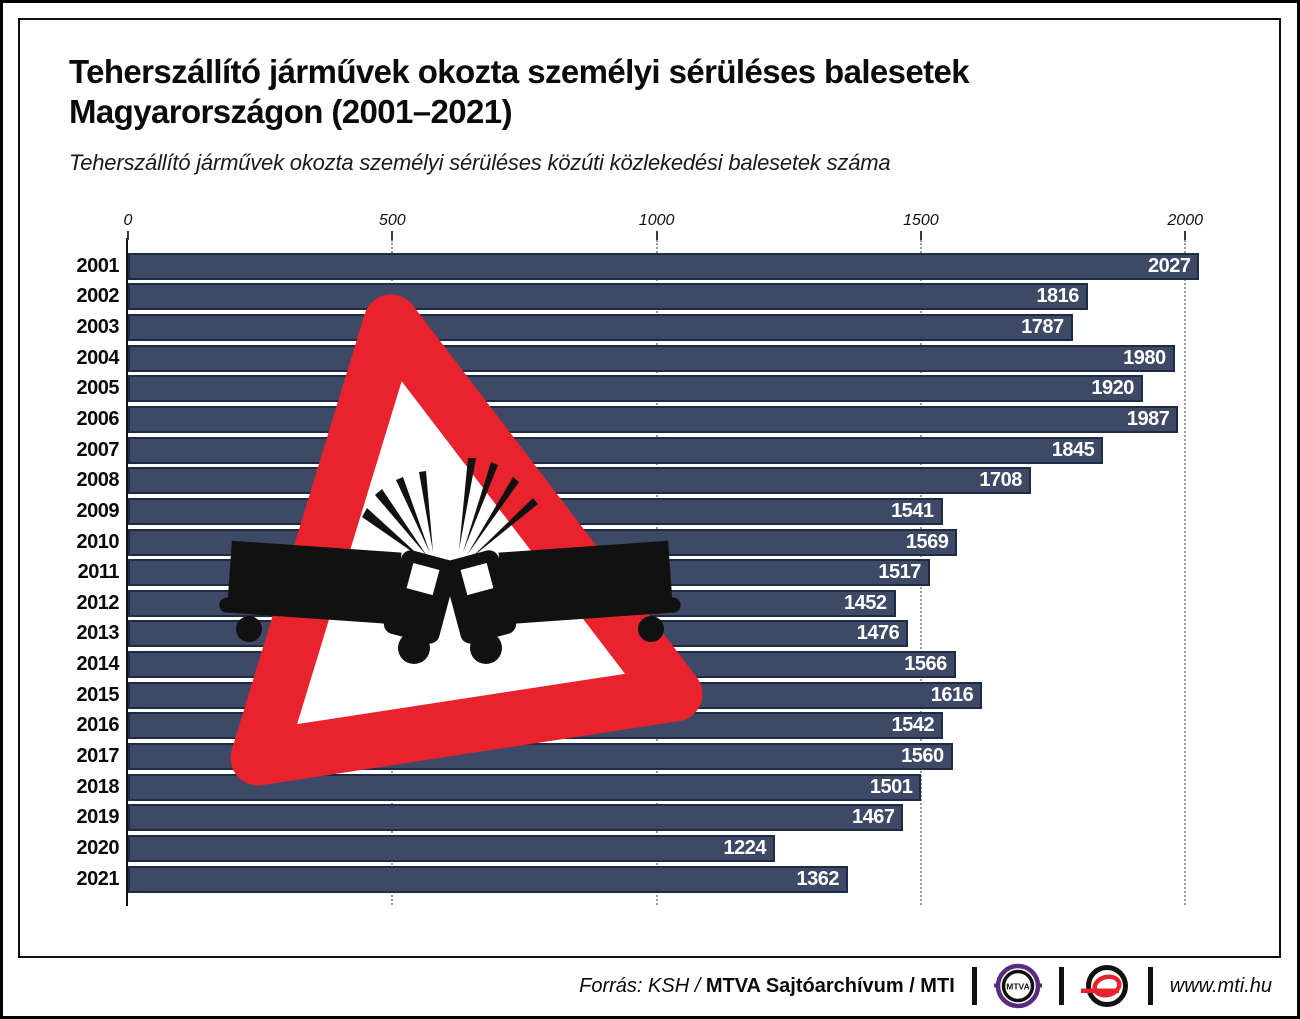  Describe the element at coordinates (1144, 357) in the screenshot. I see `bar-value-label: 1980` at that location.